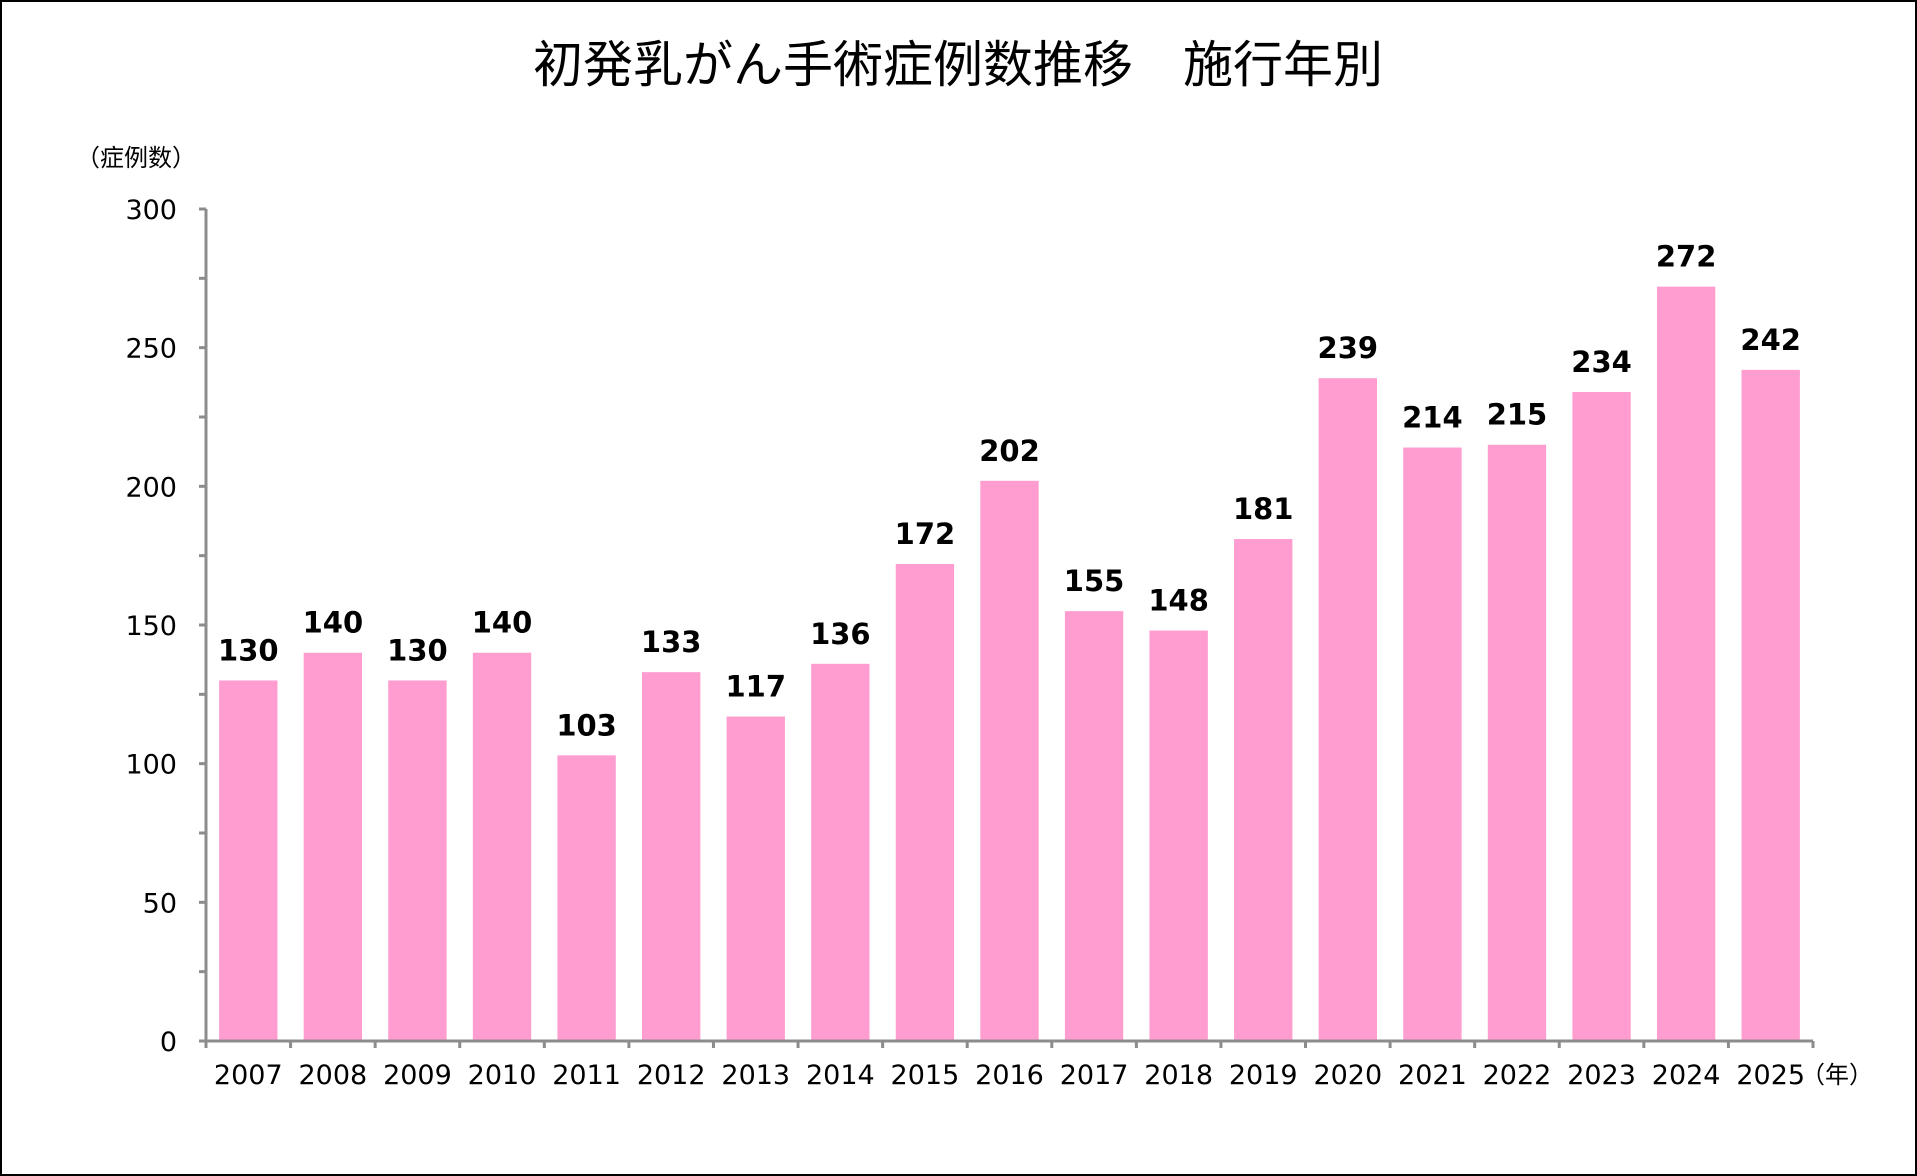 The height and width of the screenshot is (1176, 1917). Describe the element at coordinates (1263, 790) in the screenshot. I see `bar-2019` at that location.